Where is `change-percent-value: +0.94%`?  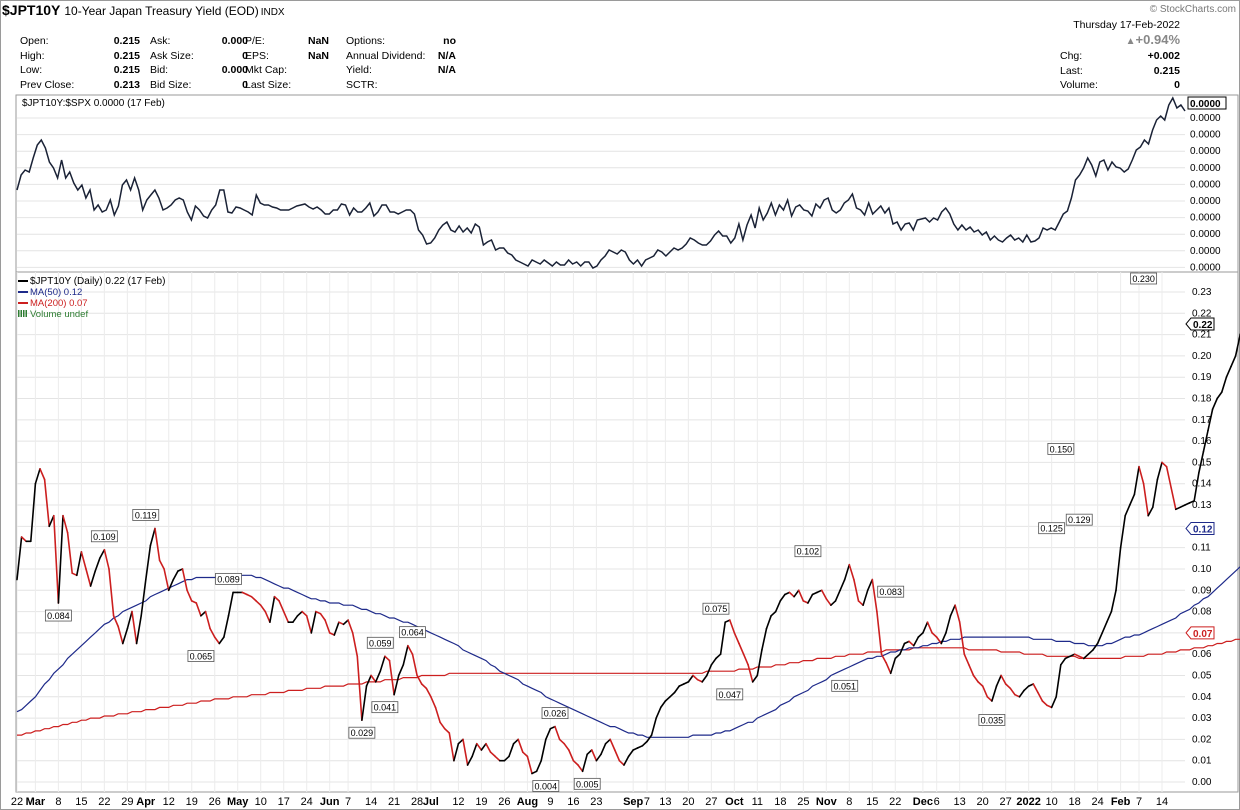
change-percent-value: +0.94% is located at coordinates (1157, 39).